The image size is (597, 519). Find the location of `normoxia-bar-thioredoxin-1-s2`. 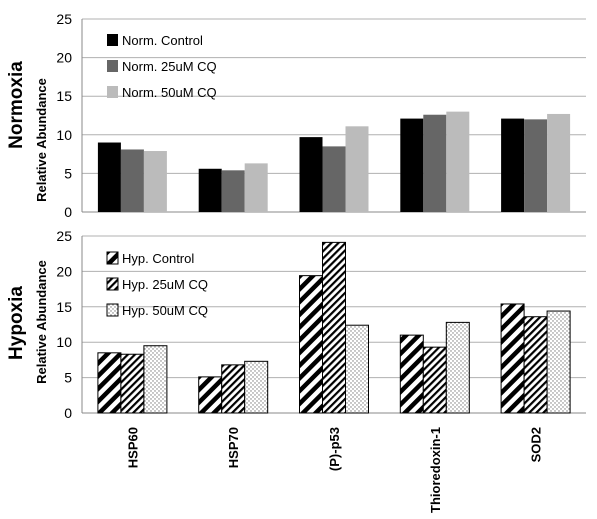

normoxia-bar-thioredoxin-1-s2 is located at coordinates (458, 161).